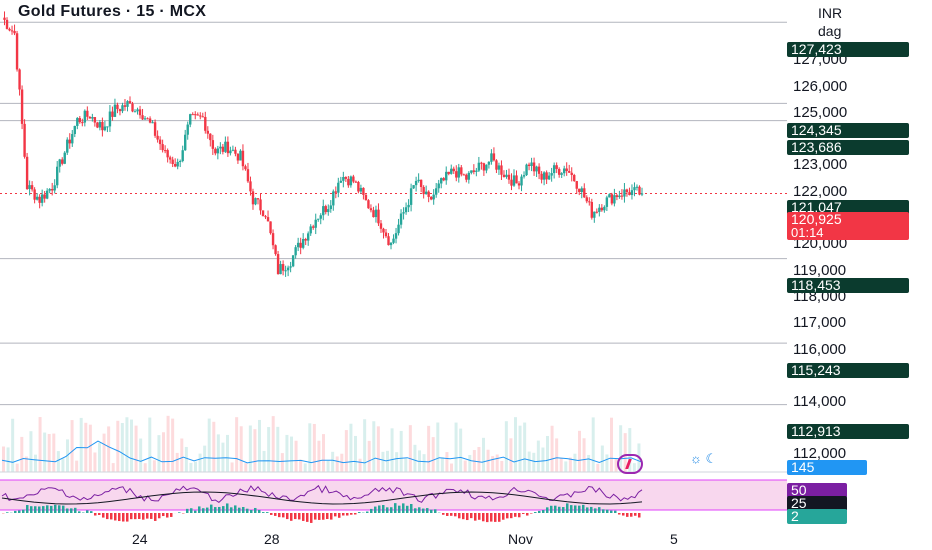 This screenshot has height=550, width=932. What do you see at coordinates (848, 285) in the screenshot?
I see `price-level-tag: 118,453` at bounding box center [848, 285].